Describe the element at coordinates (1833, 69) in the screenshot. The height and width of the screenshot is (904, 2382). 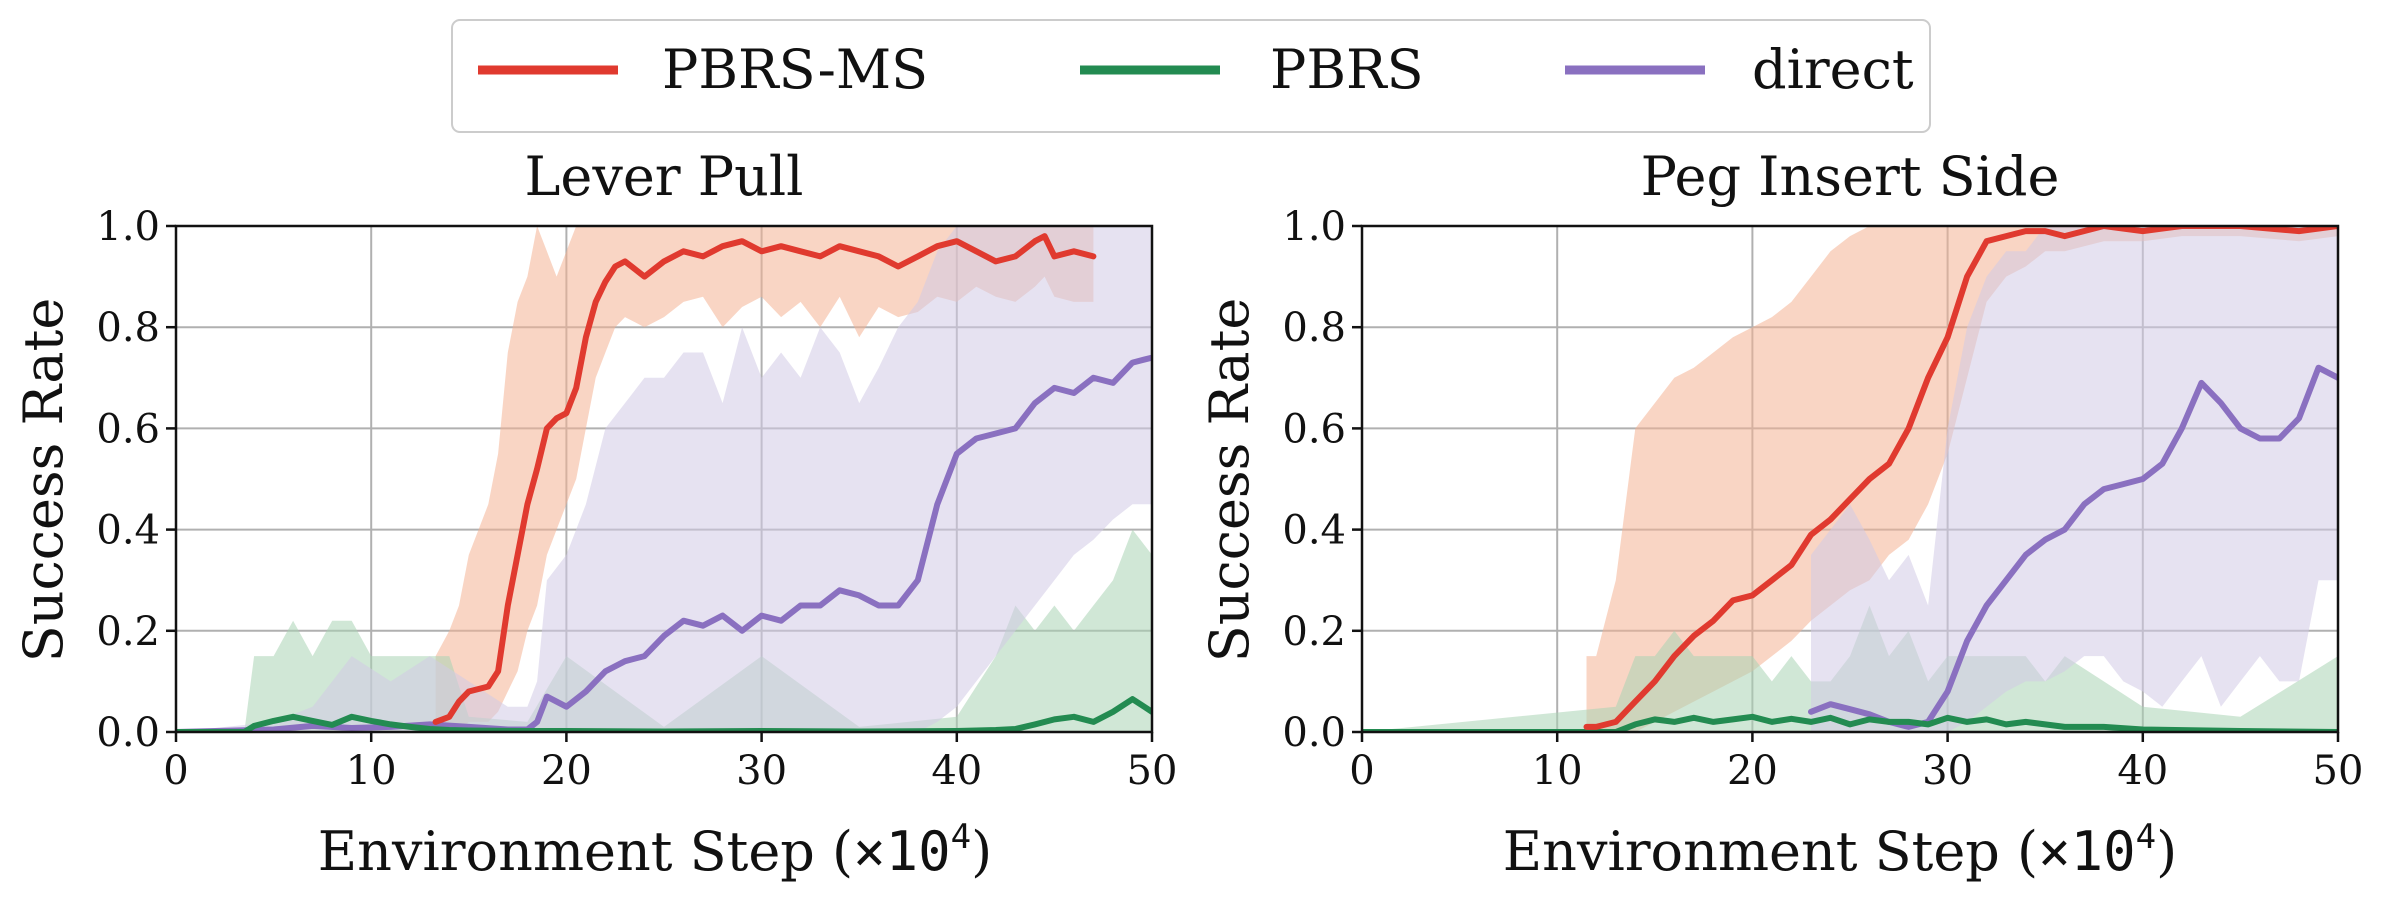
I see `legend-label-direct: direct` at that location.